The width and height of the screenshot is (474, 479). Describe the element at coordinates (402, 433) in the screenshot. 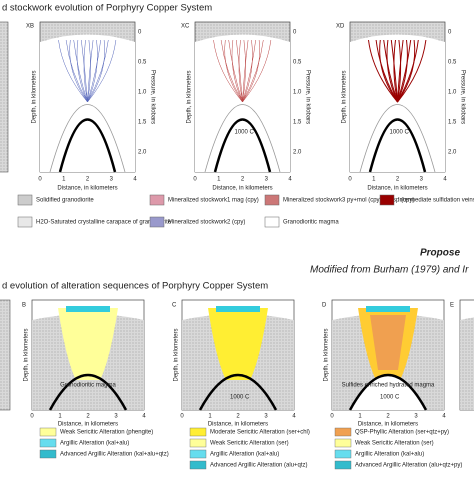

I see `legend-label: QSP-Phyllic Alteration (ser+qtz+py)` at that location.